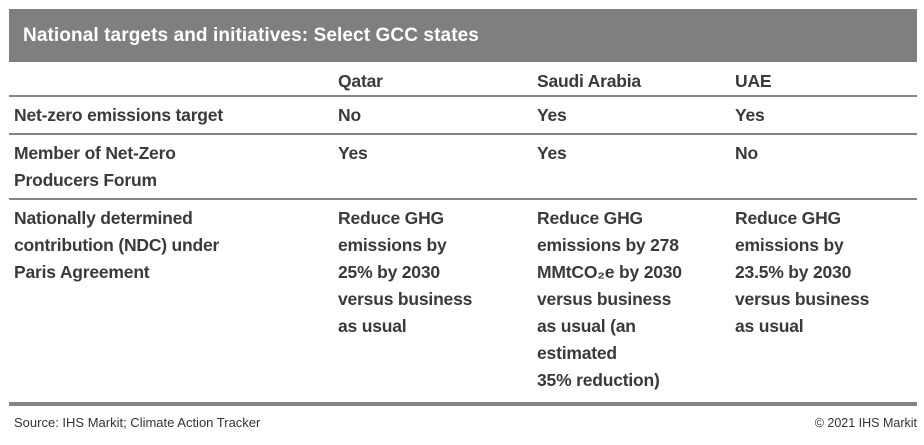  Describe the element at coordinates (349, 115) in the screenshot. I see `qatar-cell: No` at that location.